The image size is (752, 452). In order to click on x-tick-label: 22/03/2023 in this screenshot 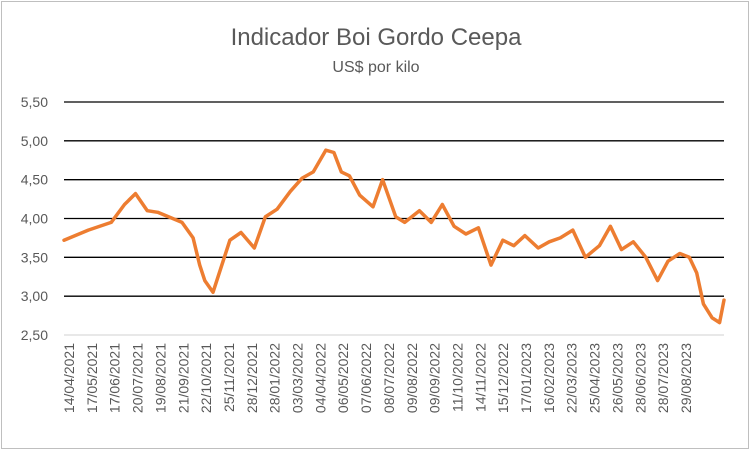, I will do `click(572, 378)`.